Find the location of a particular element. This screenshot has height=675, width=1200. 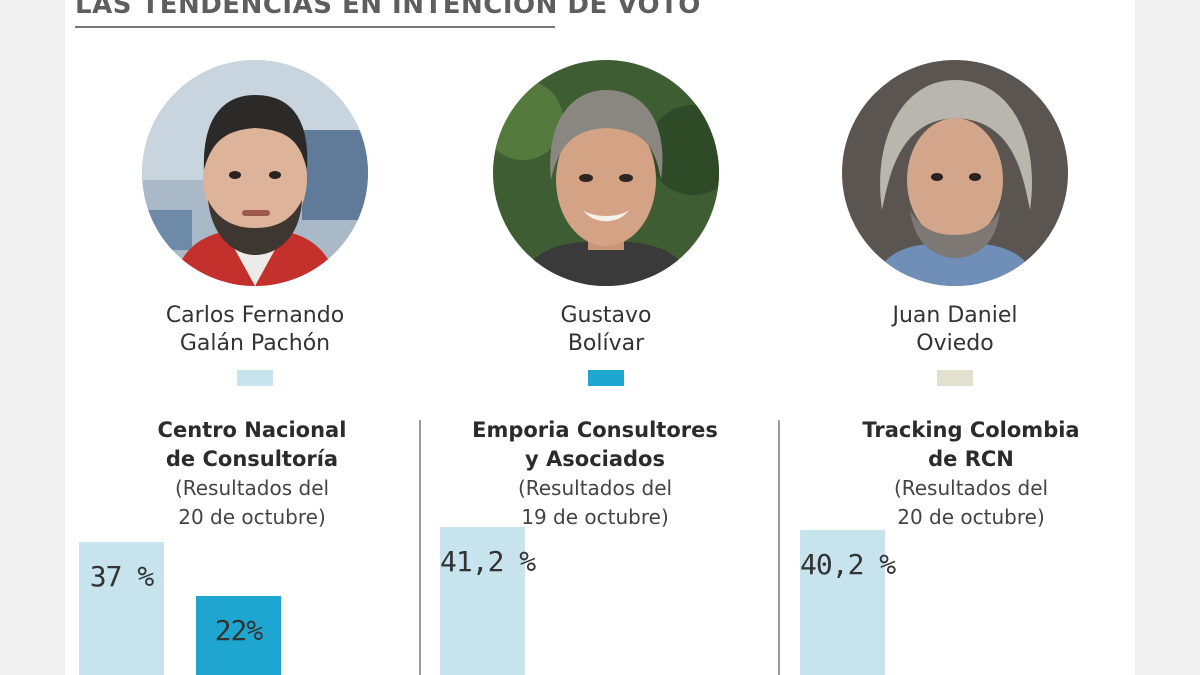

candidate-galan: Carlos Fernando Galán Pachón is located at coordinates (255, 223).